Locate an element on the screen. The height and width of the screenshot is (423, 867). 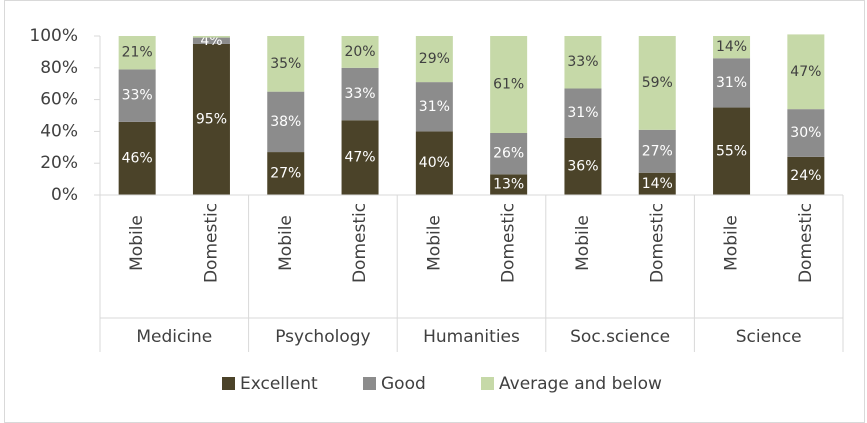
data-label: 30% is located at coordinates (805, 133).